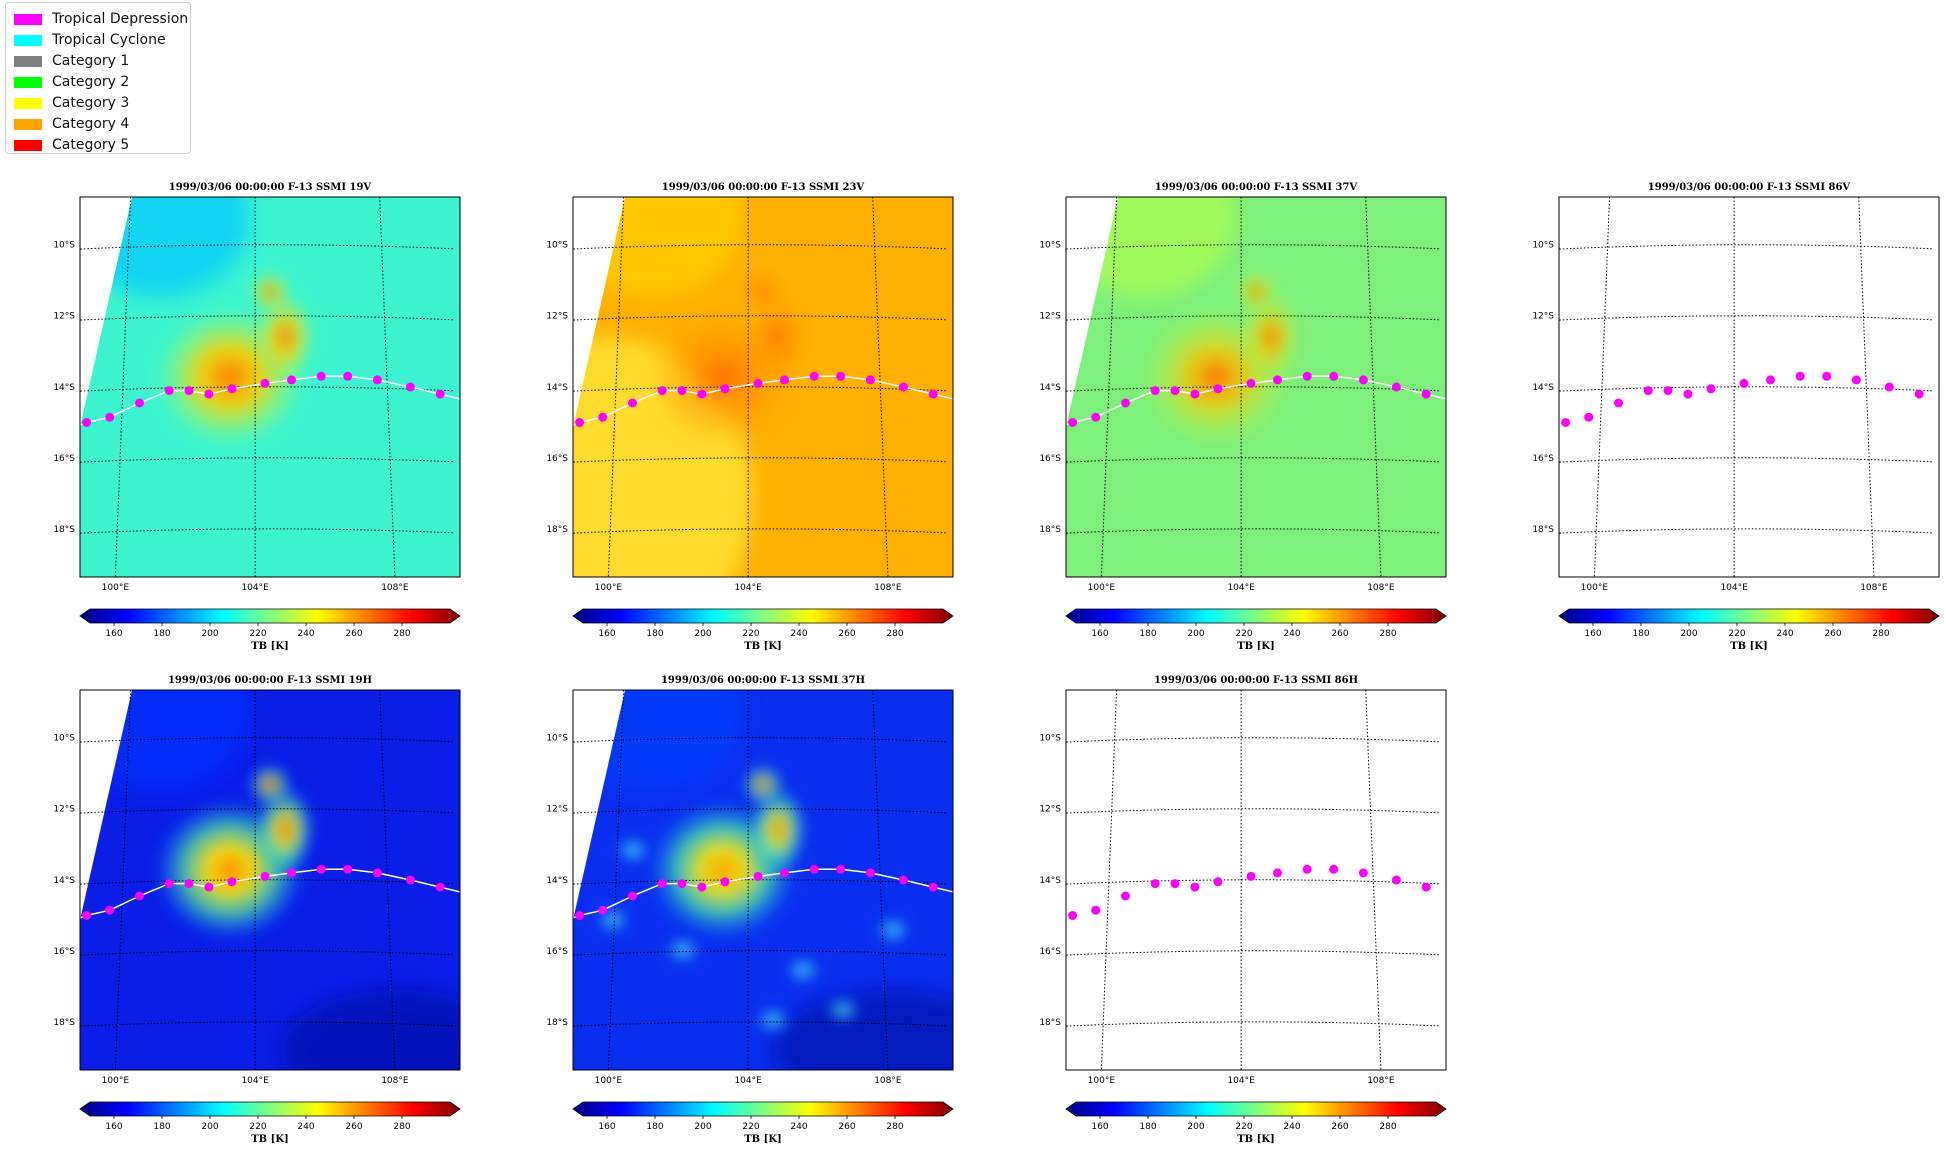 The image size is (1946, 1162). What do you see at coordinates (1147, 1127) in the screenshot?
I see `colorbar-tick-label: 180` at bounding box center [1147, 1127].